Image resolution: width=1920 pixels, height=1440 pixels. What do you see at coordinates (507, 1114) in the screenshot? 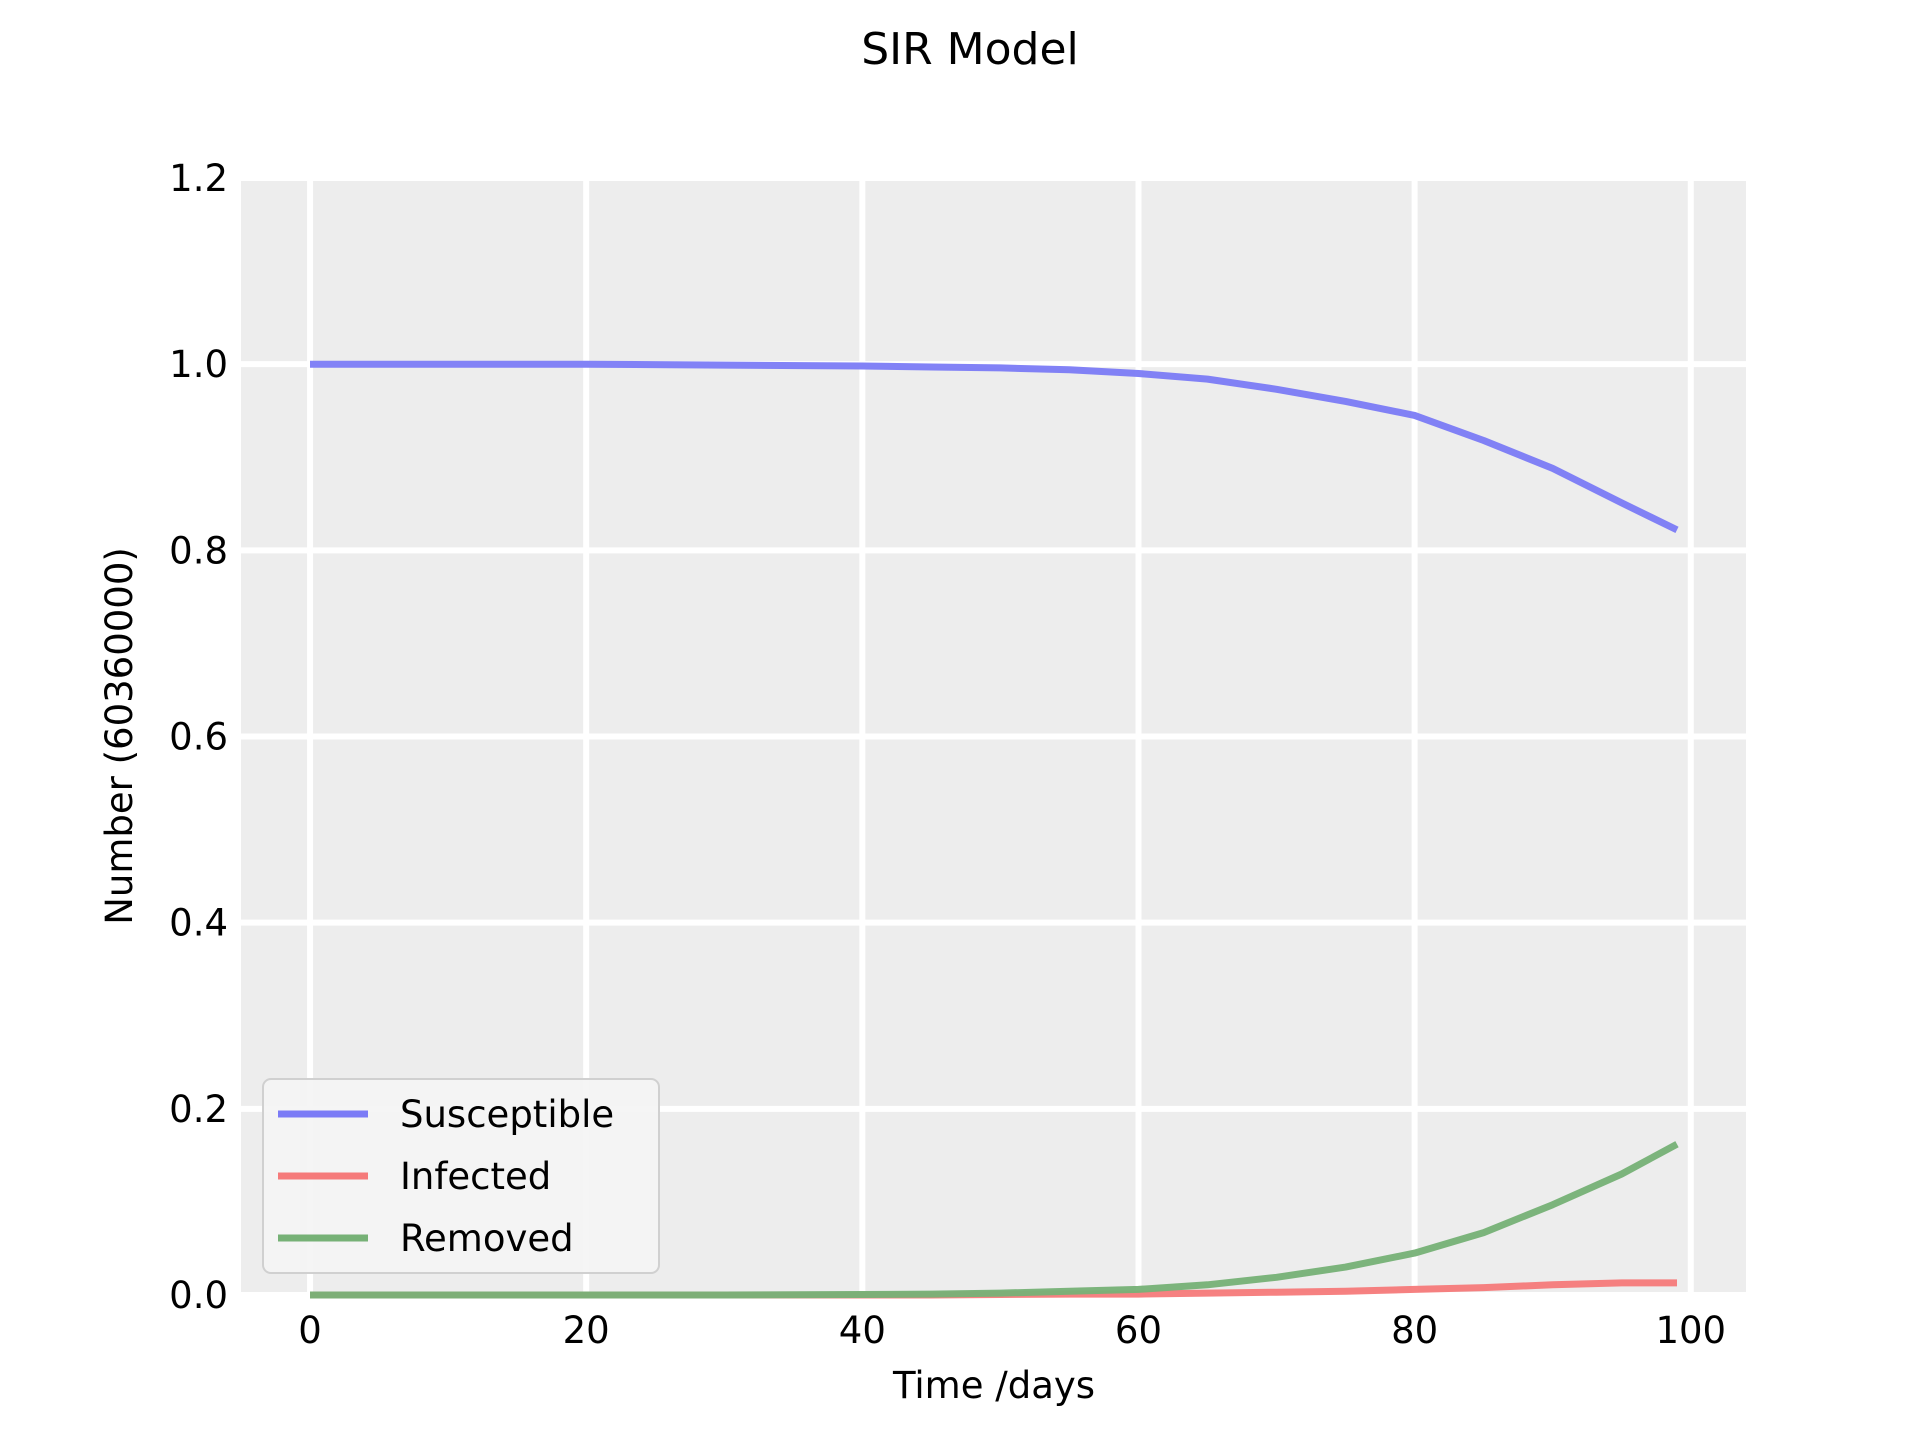
I see `legend-label-susceptible: Susceptible` at bounding box center [507, 1114].